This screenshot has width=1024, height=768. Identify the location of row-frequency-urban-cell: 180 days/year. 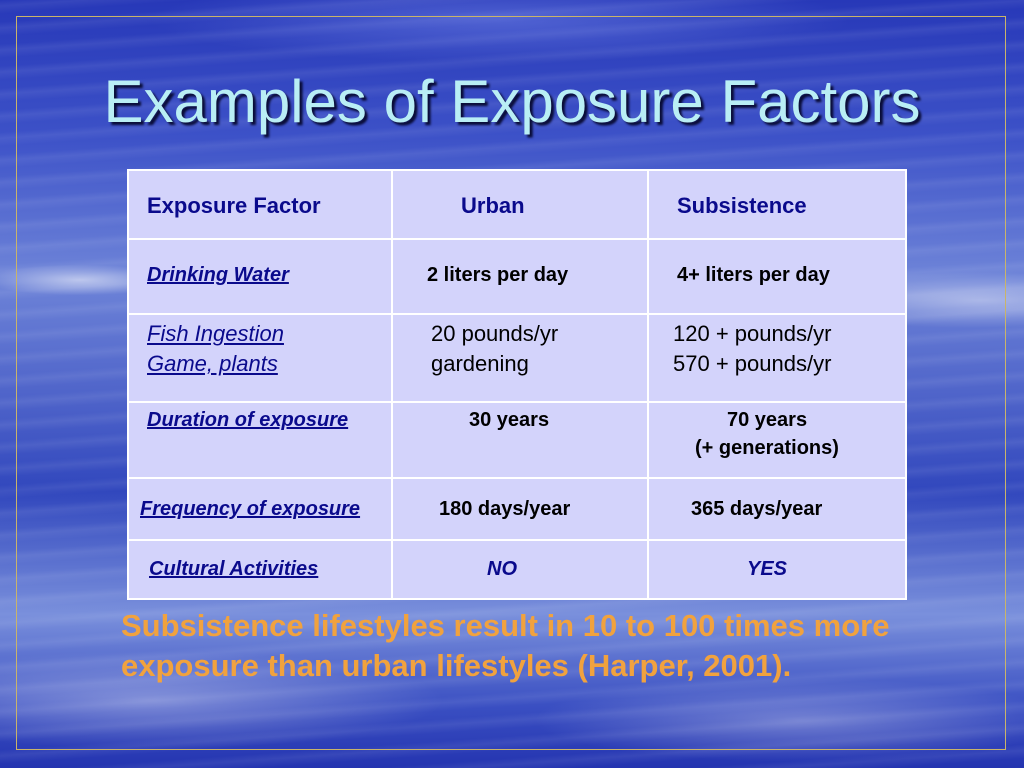
(520, 509).